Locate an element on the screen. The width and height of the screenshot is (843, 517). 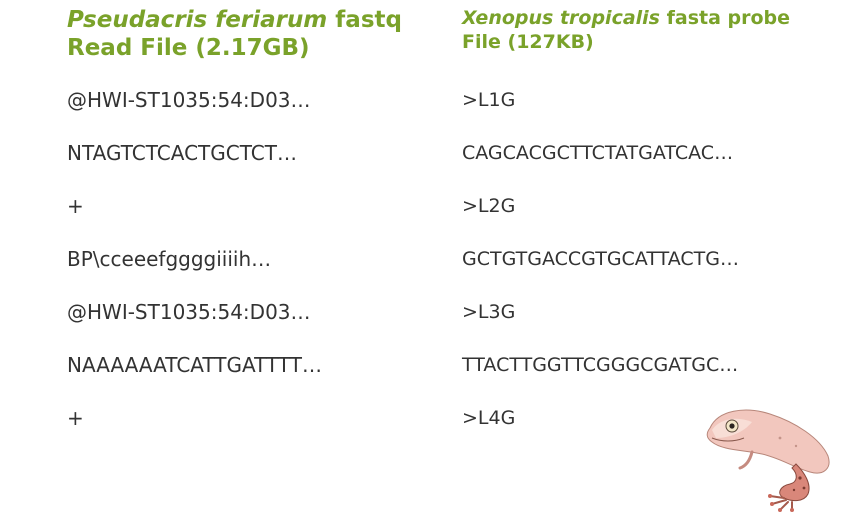
fasta-line: >L3G is located at coordinates (489, 312).